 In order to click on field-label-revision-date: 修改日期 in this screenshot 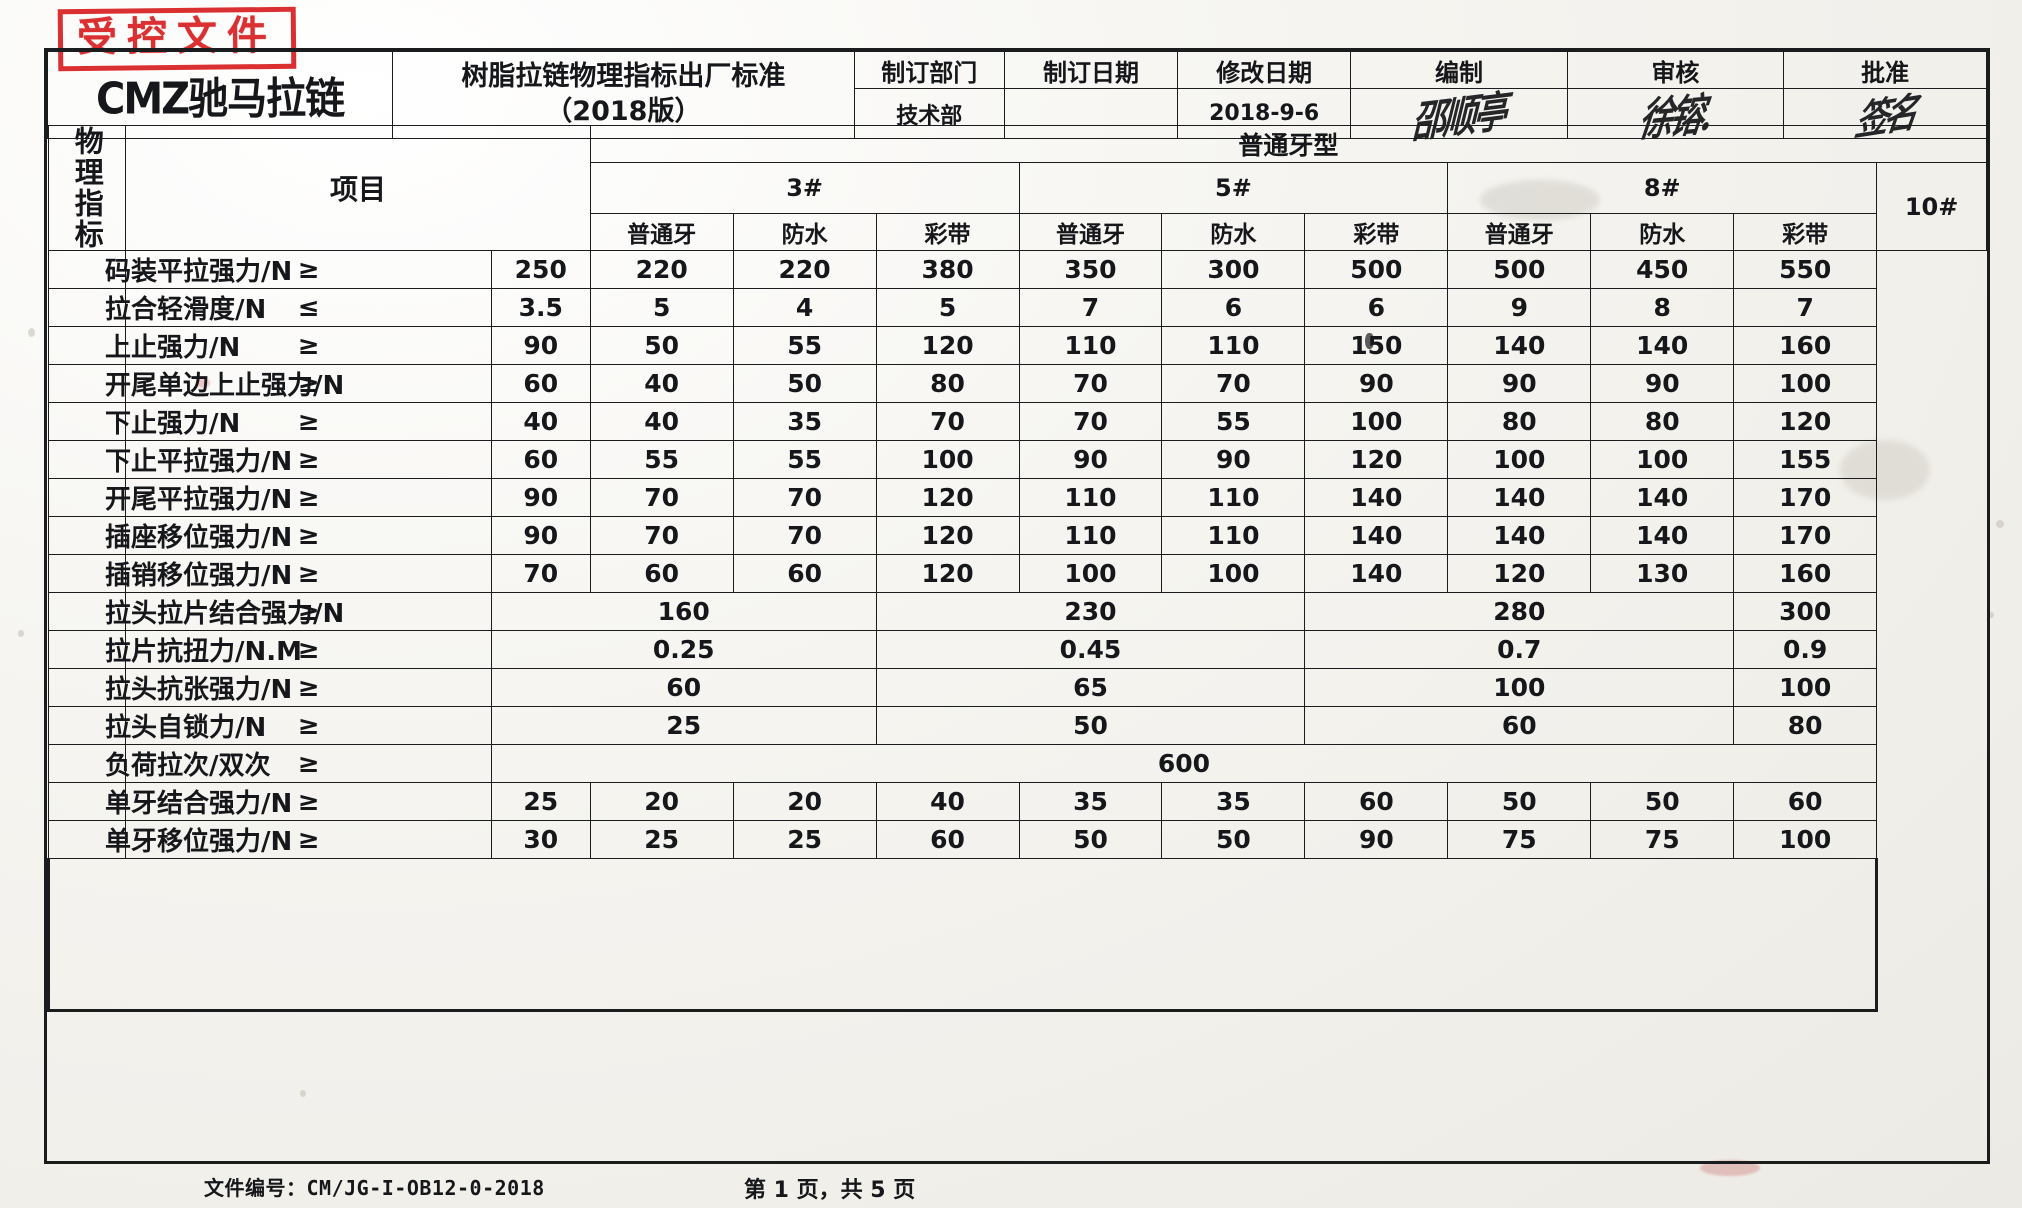, I will do `click(1264, 70)`.